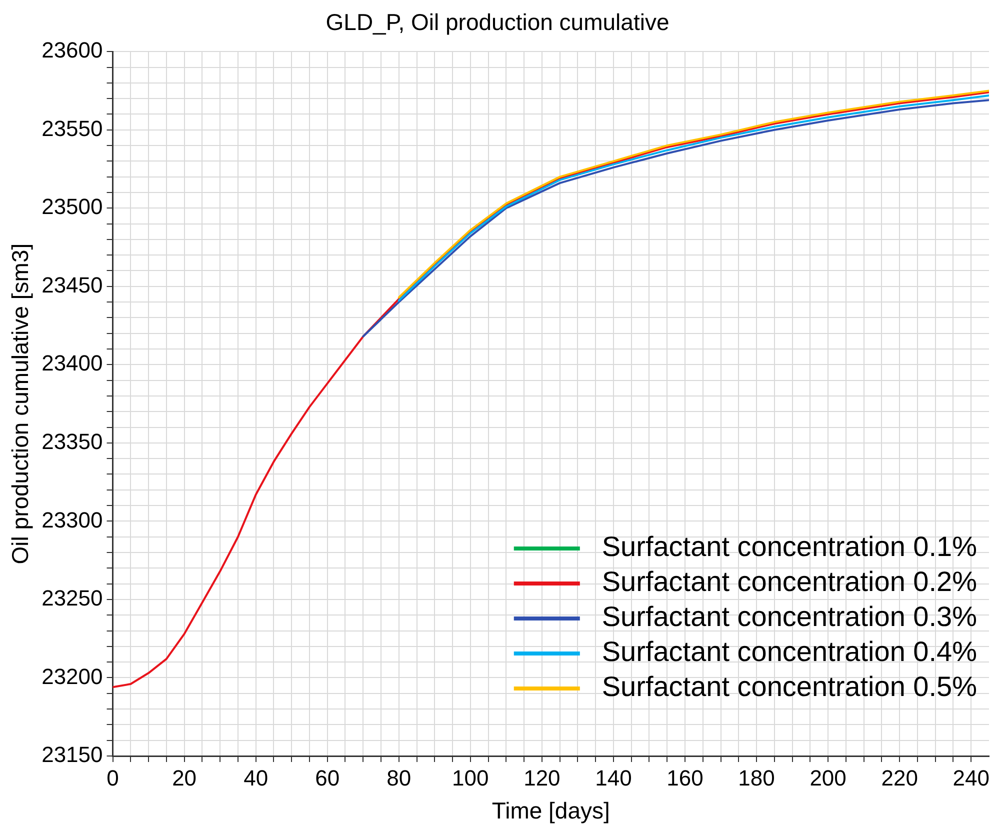  I want to click on y-tick-label: 23400, so click(72, 363).